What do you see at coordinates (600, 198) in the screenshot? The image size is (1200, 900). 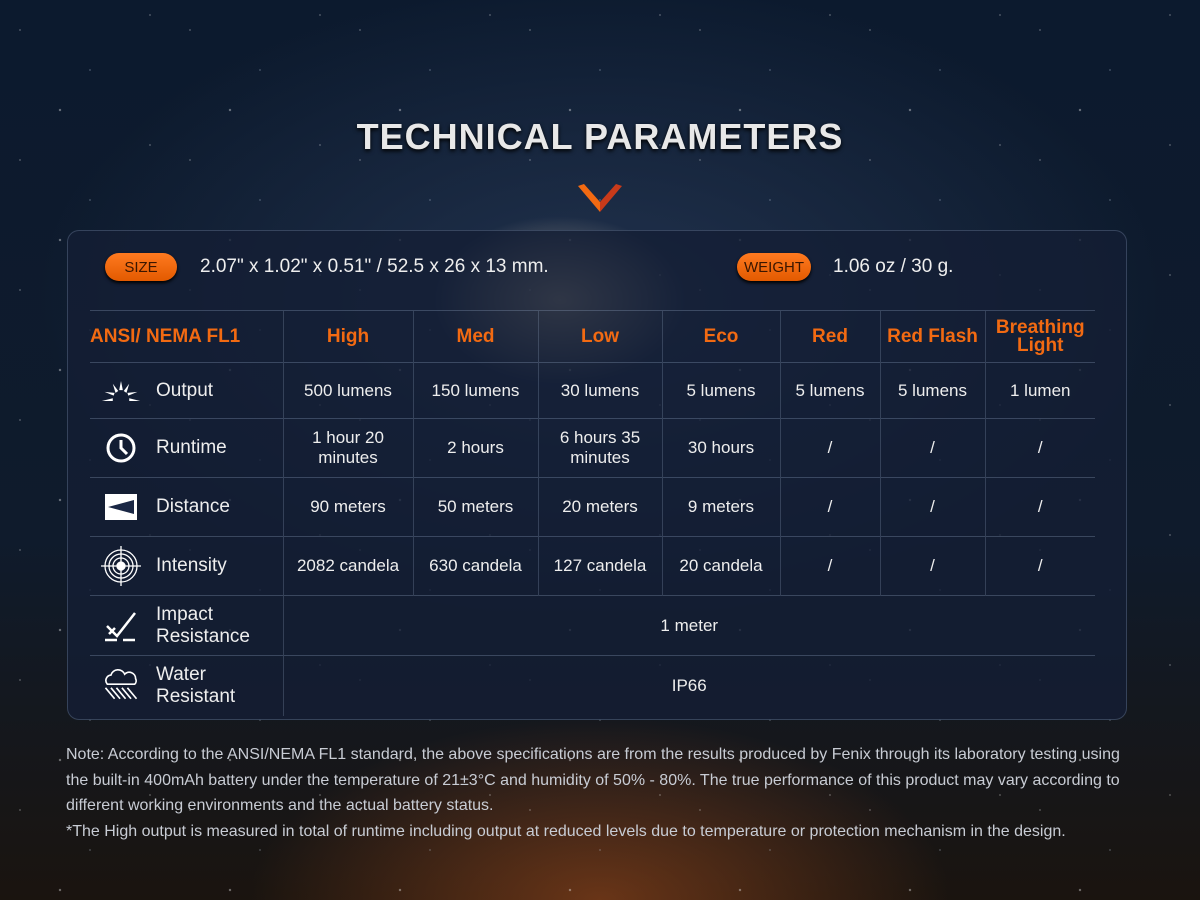 I see `chevron-down-icon` at bounding box center [600, 198].